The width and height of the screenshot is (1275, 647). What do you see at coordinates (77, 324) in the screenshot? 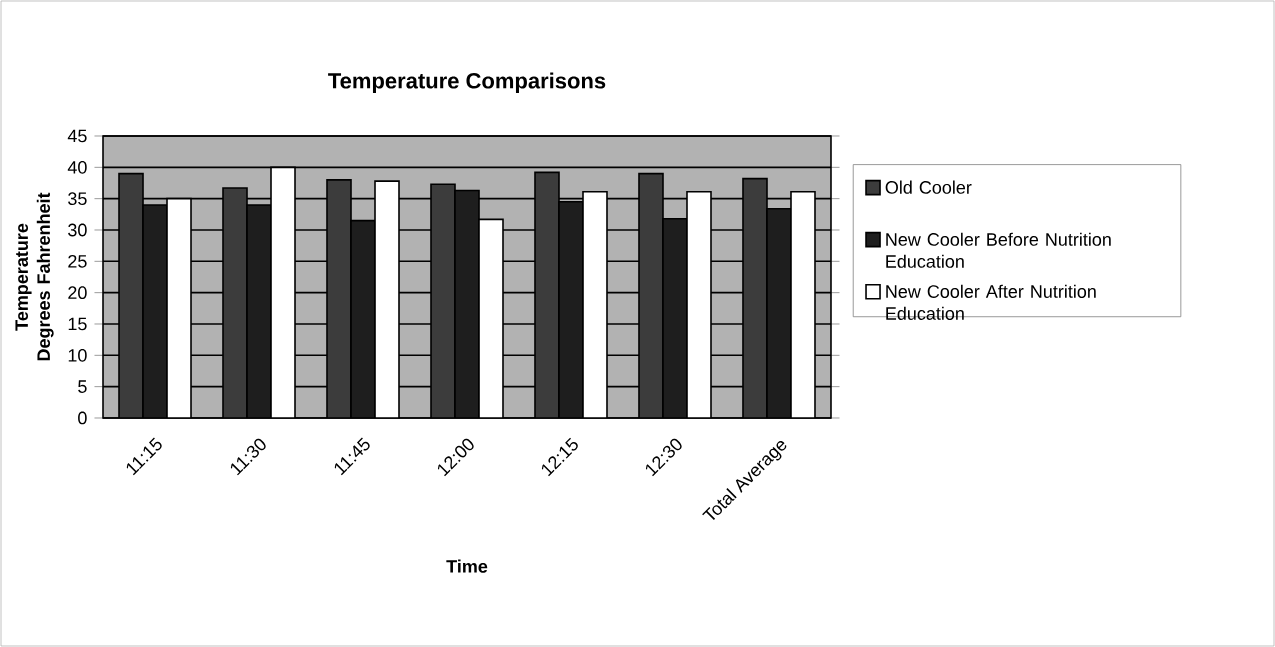
I see `y-tick-label: 15` at bounding box center [77, 324].